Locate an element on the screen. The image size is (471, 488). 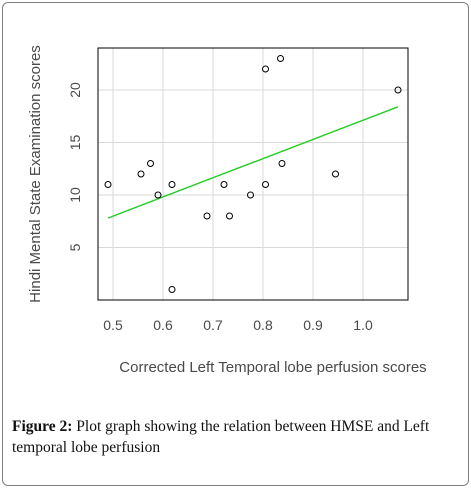
y-axis-label: Hindi Mental State Examination scores is located at coordinates (35, 174).